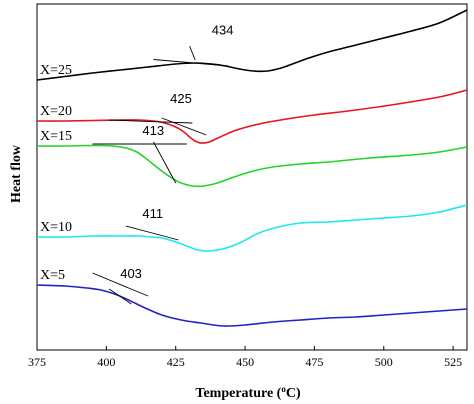 This screenshot has height=404, width=474. I want to click on series-labels: X=25 X=20 X=15 X=10 X=5, so click(56, 173).